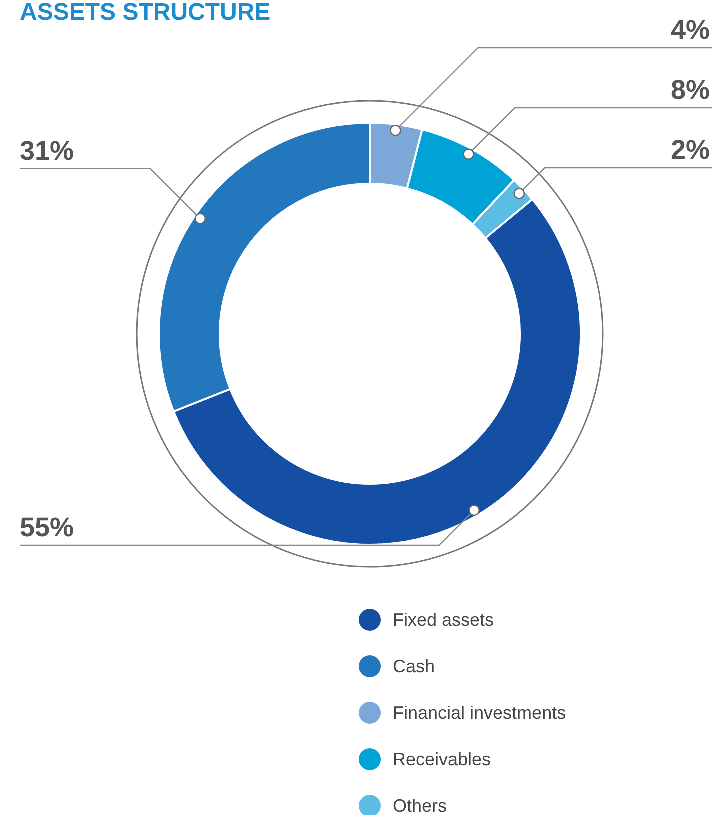  What do you see at coordinates (47, 151) in the screenshot?
I see `data-label: 31%` at bounding box center [47, 151].